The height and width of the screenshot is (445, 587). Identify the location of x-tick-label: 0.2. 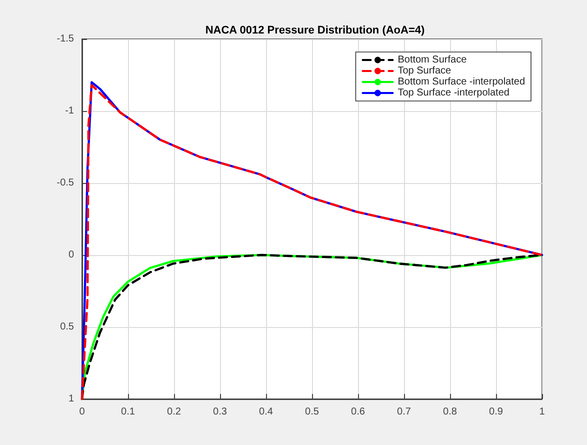
(174, 412).